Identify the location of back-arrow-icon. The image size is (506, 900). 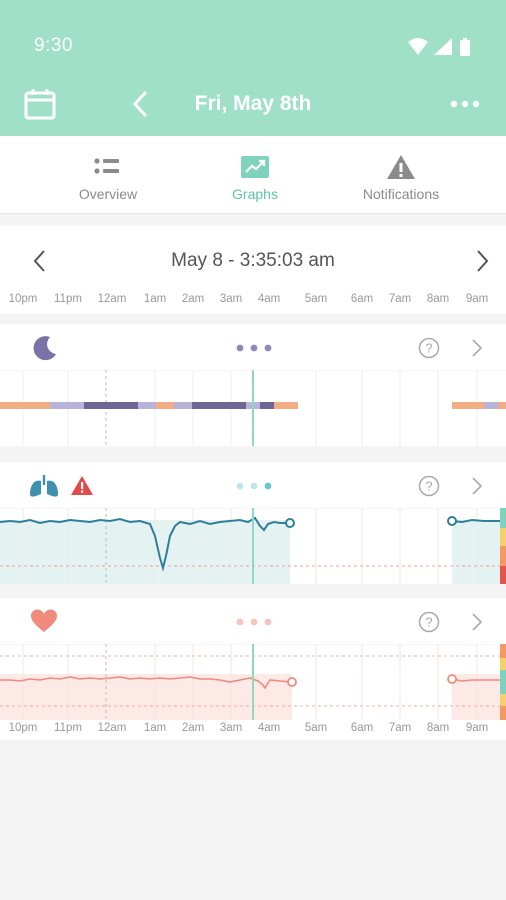
(141, 104).